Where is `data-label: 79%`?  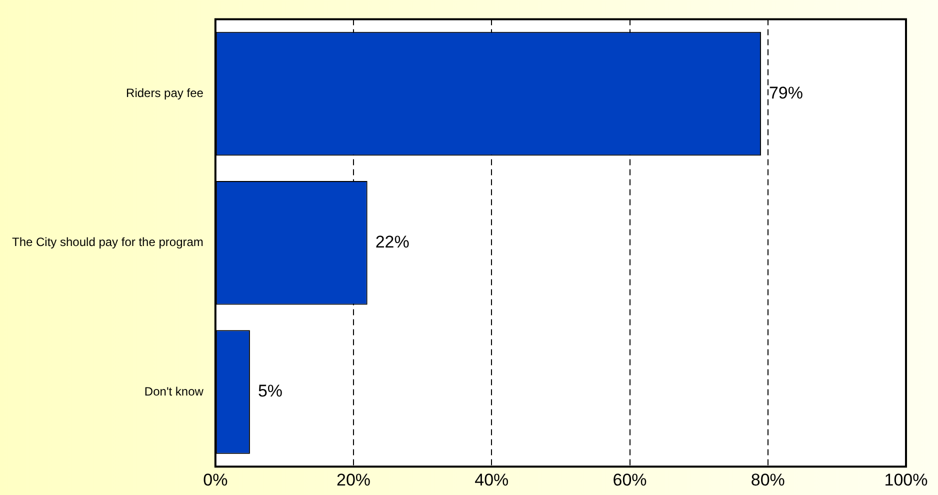
data-label: 79% is located at coordinates (786, 92).